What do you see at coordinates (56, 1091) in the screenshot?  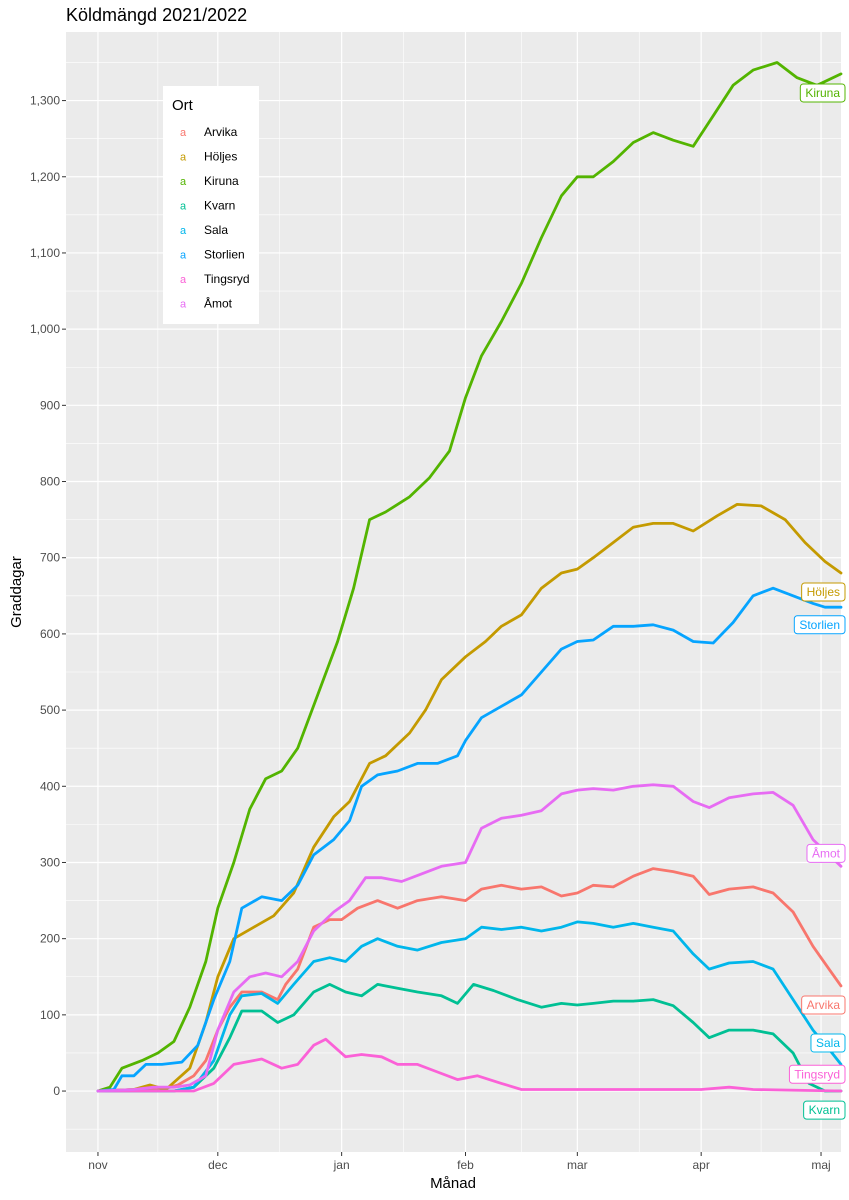 I see `y-tick-label: 0` at bounding box center [56, 1091].